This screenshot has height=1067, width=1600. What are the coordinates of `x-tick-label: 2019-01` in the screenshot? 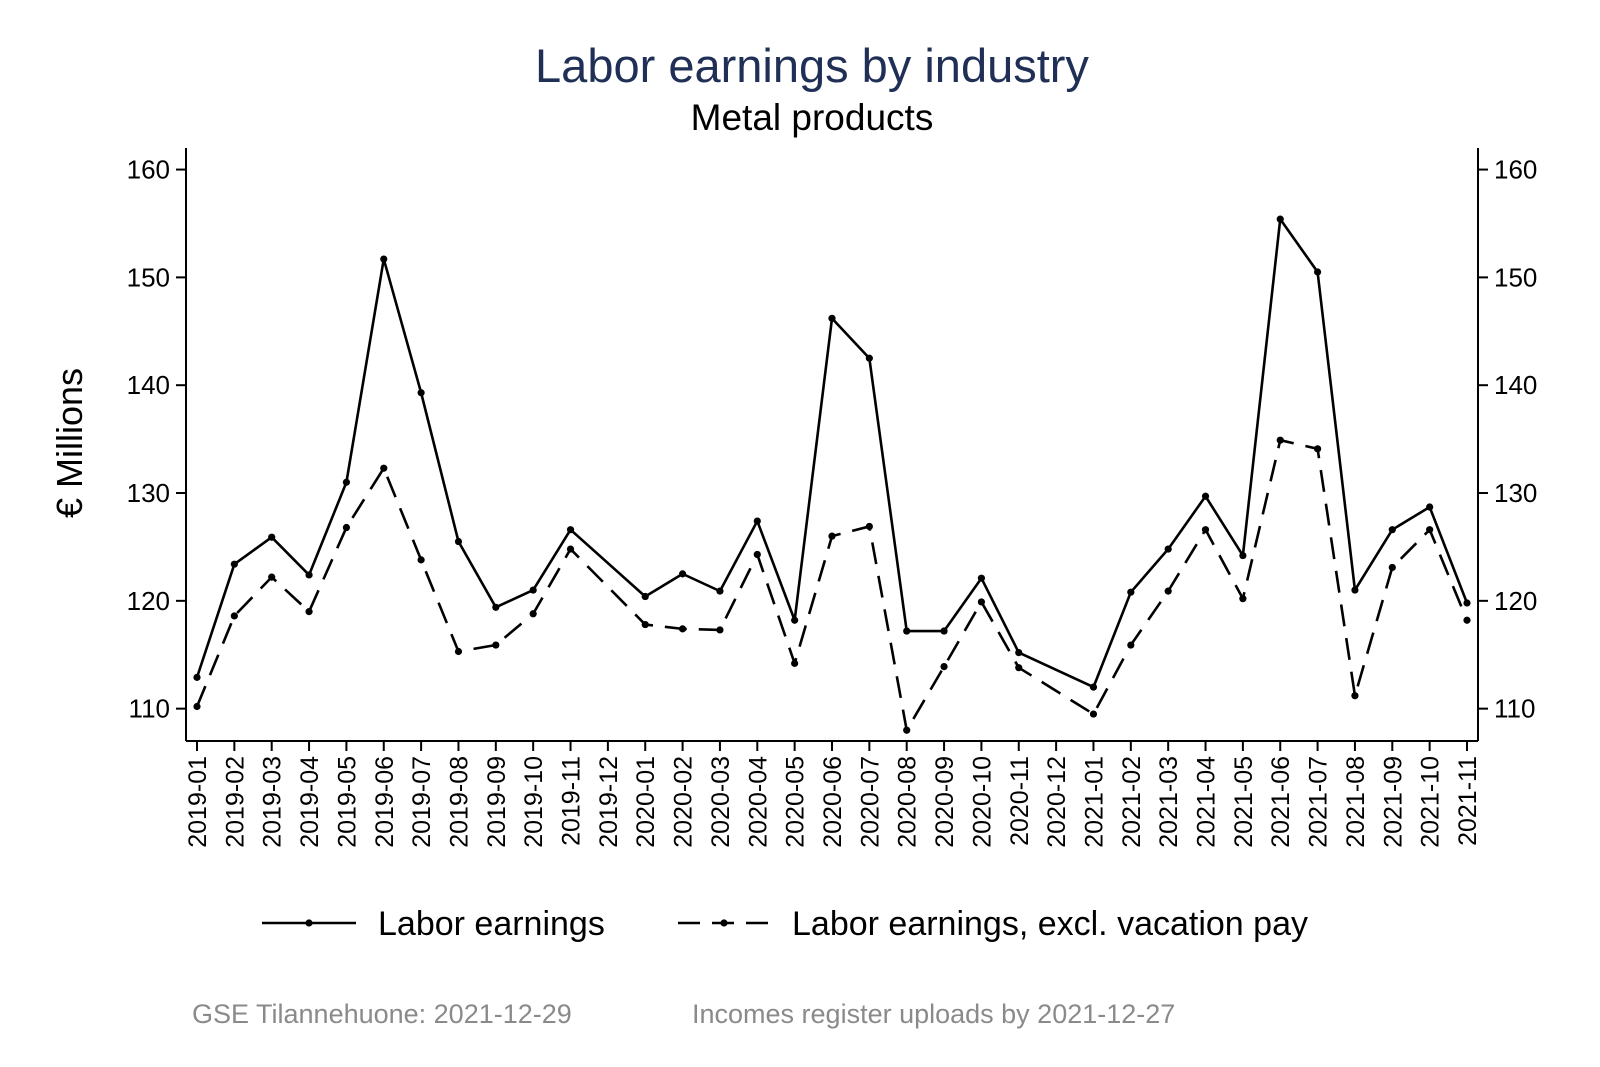 It's located at (198, 802).